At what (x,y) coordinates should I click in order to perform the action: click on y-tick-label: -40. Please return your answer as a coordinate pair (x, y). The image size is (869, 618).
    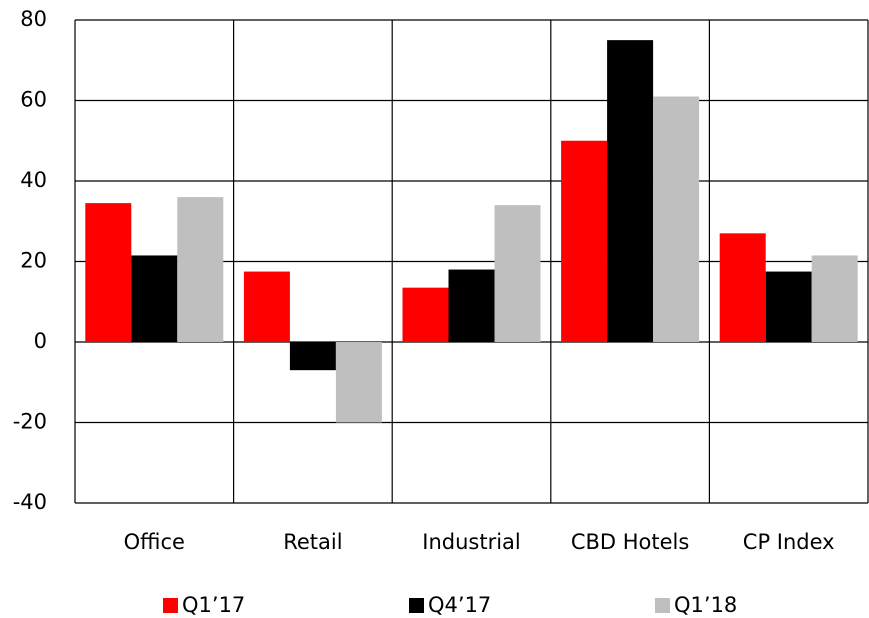
    Looking at the image, I should click on (30, 502).